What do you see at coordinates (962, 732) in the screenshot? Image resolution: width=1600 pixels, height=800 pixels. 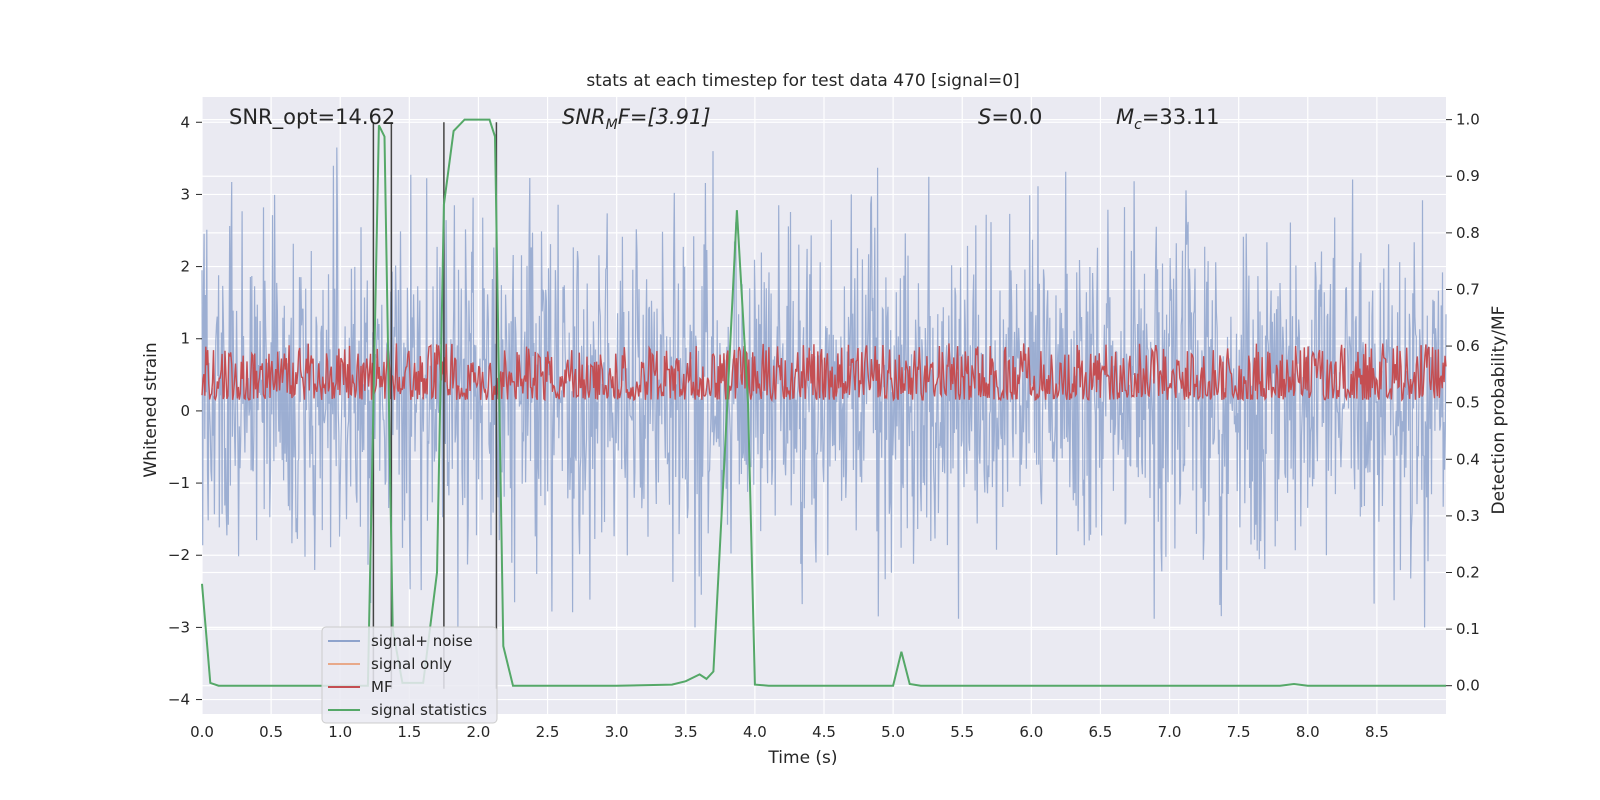 I see `x-tick-label: 5.5` at bounding box center [962, 732].